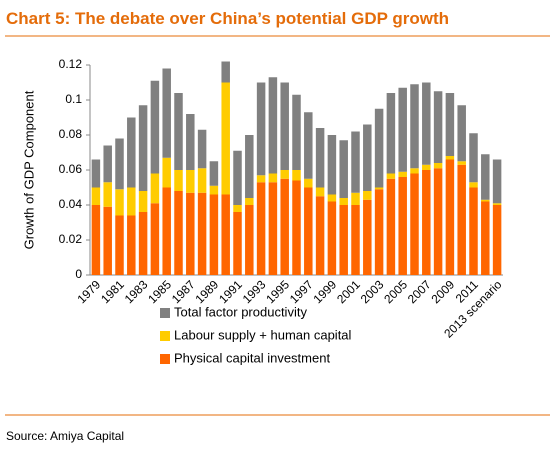 The width and height of the screenshot is (555, 451). What do you see at coordinates (240, 311) in the screenshot?
I see `legend-label: Total factor productivity` at bounding box center [240, 311].